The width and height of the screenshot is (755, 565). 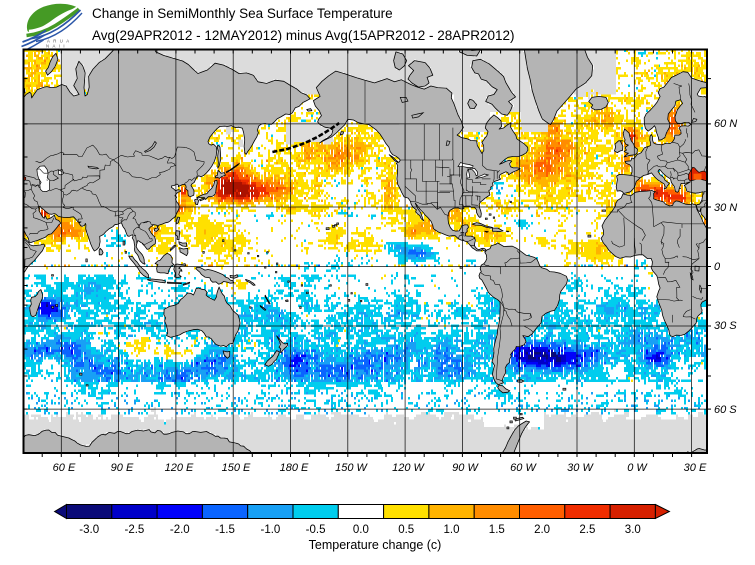 What do you see at coordinates (180, 530) in the screenshot?
I see `svg-text: -2.0` at bounding box center [180, 530].